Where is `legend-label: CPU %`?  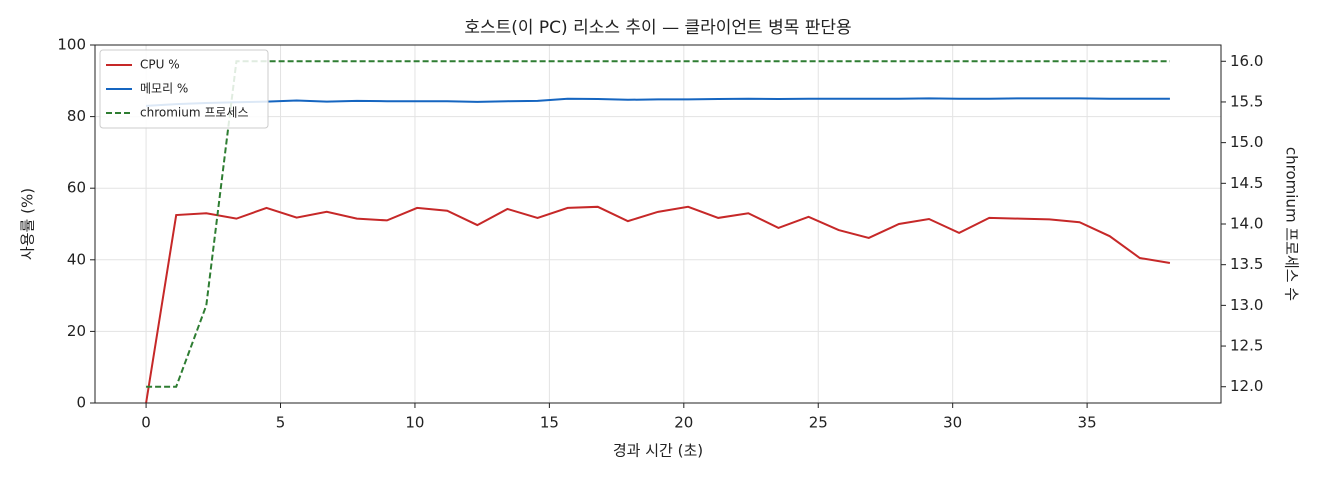 legend-label: CPU % is located at coordinates (160, 65).